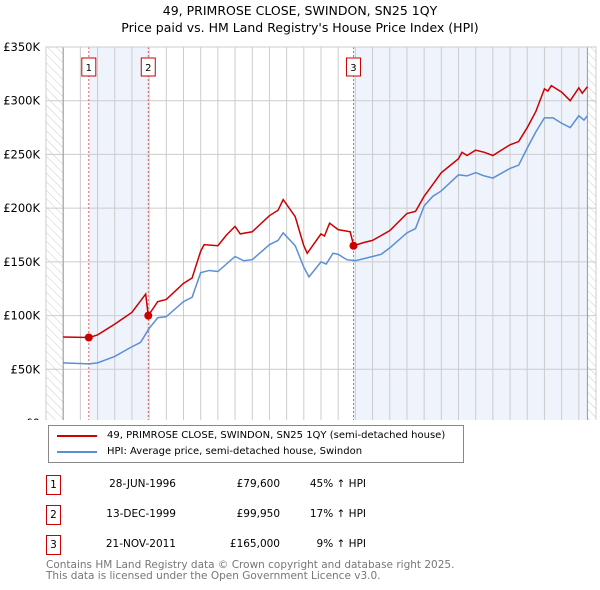 The width and height of the screenshot is (600, 590). Describe the element at coordinates (53, 515) in the screenshot. I see `sale-marker-label: 2` at that location.